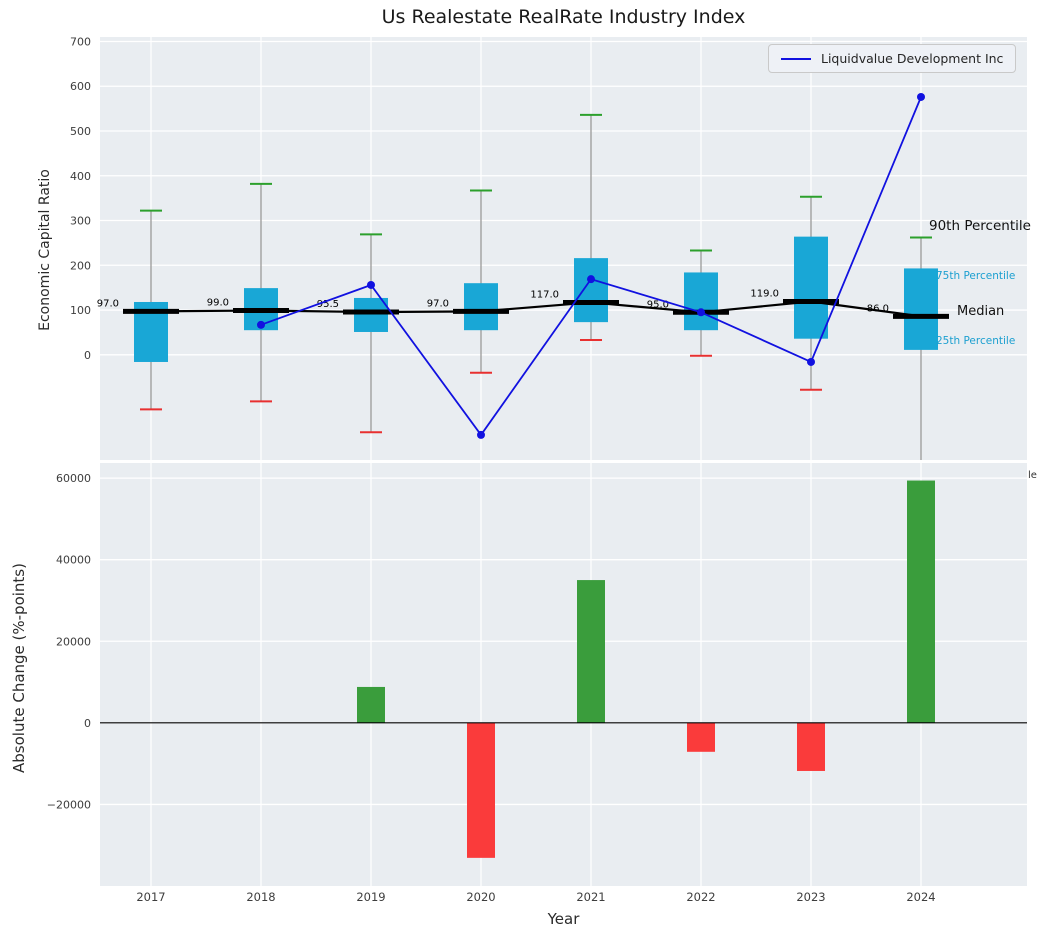 This screenshot has width=1051, height=940. Describe the element at coordinates (87, 355) in the screenshot. I see `top-y-tick-label: 0` at that location.